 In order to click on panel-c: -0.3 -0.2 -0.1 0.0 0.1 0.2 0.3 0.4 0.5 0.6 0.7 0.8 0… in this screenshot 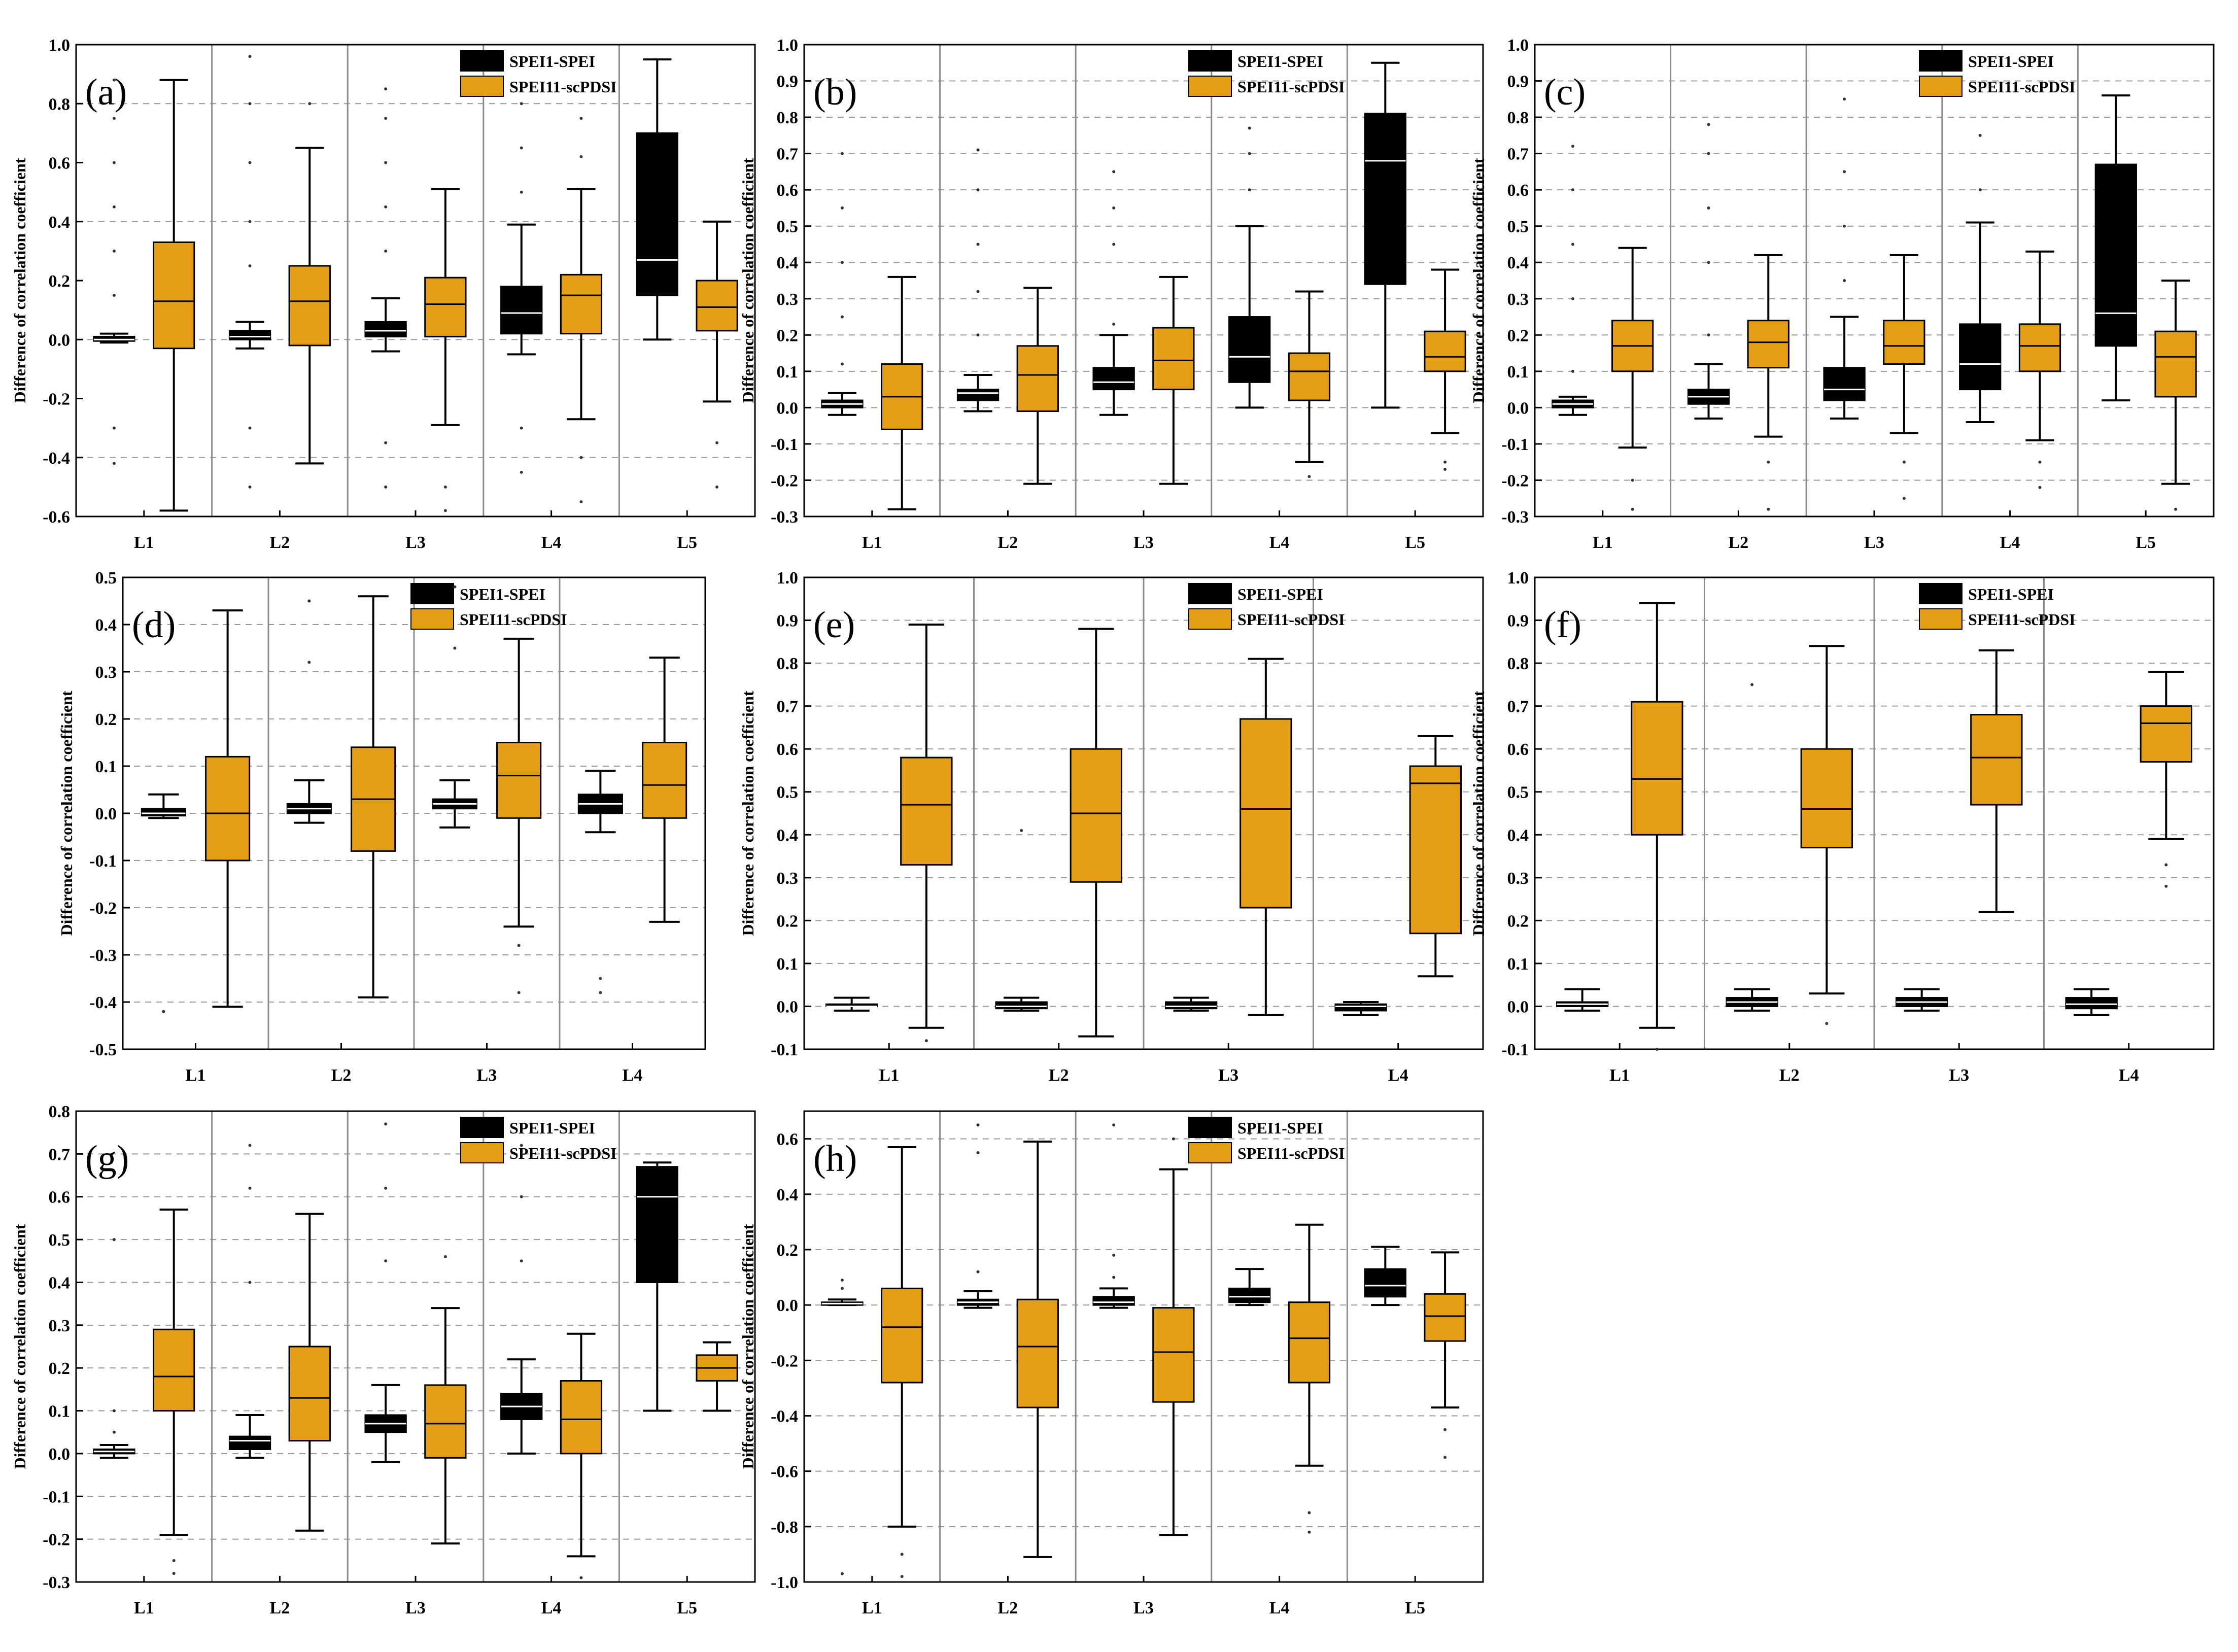, I will do `click(1842, 294)`.